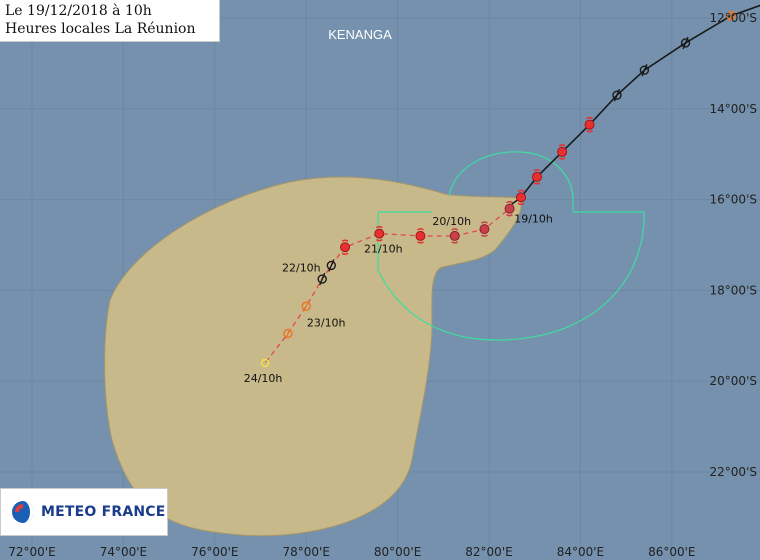 The image size is (760, 560). I want to click on longitude-label: 74°00'E, so click(123, 552).